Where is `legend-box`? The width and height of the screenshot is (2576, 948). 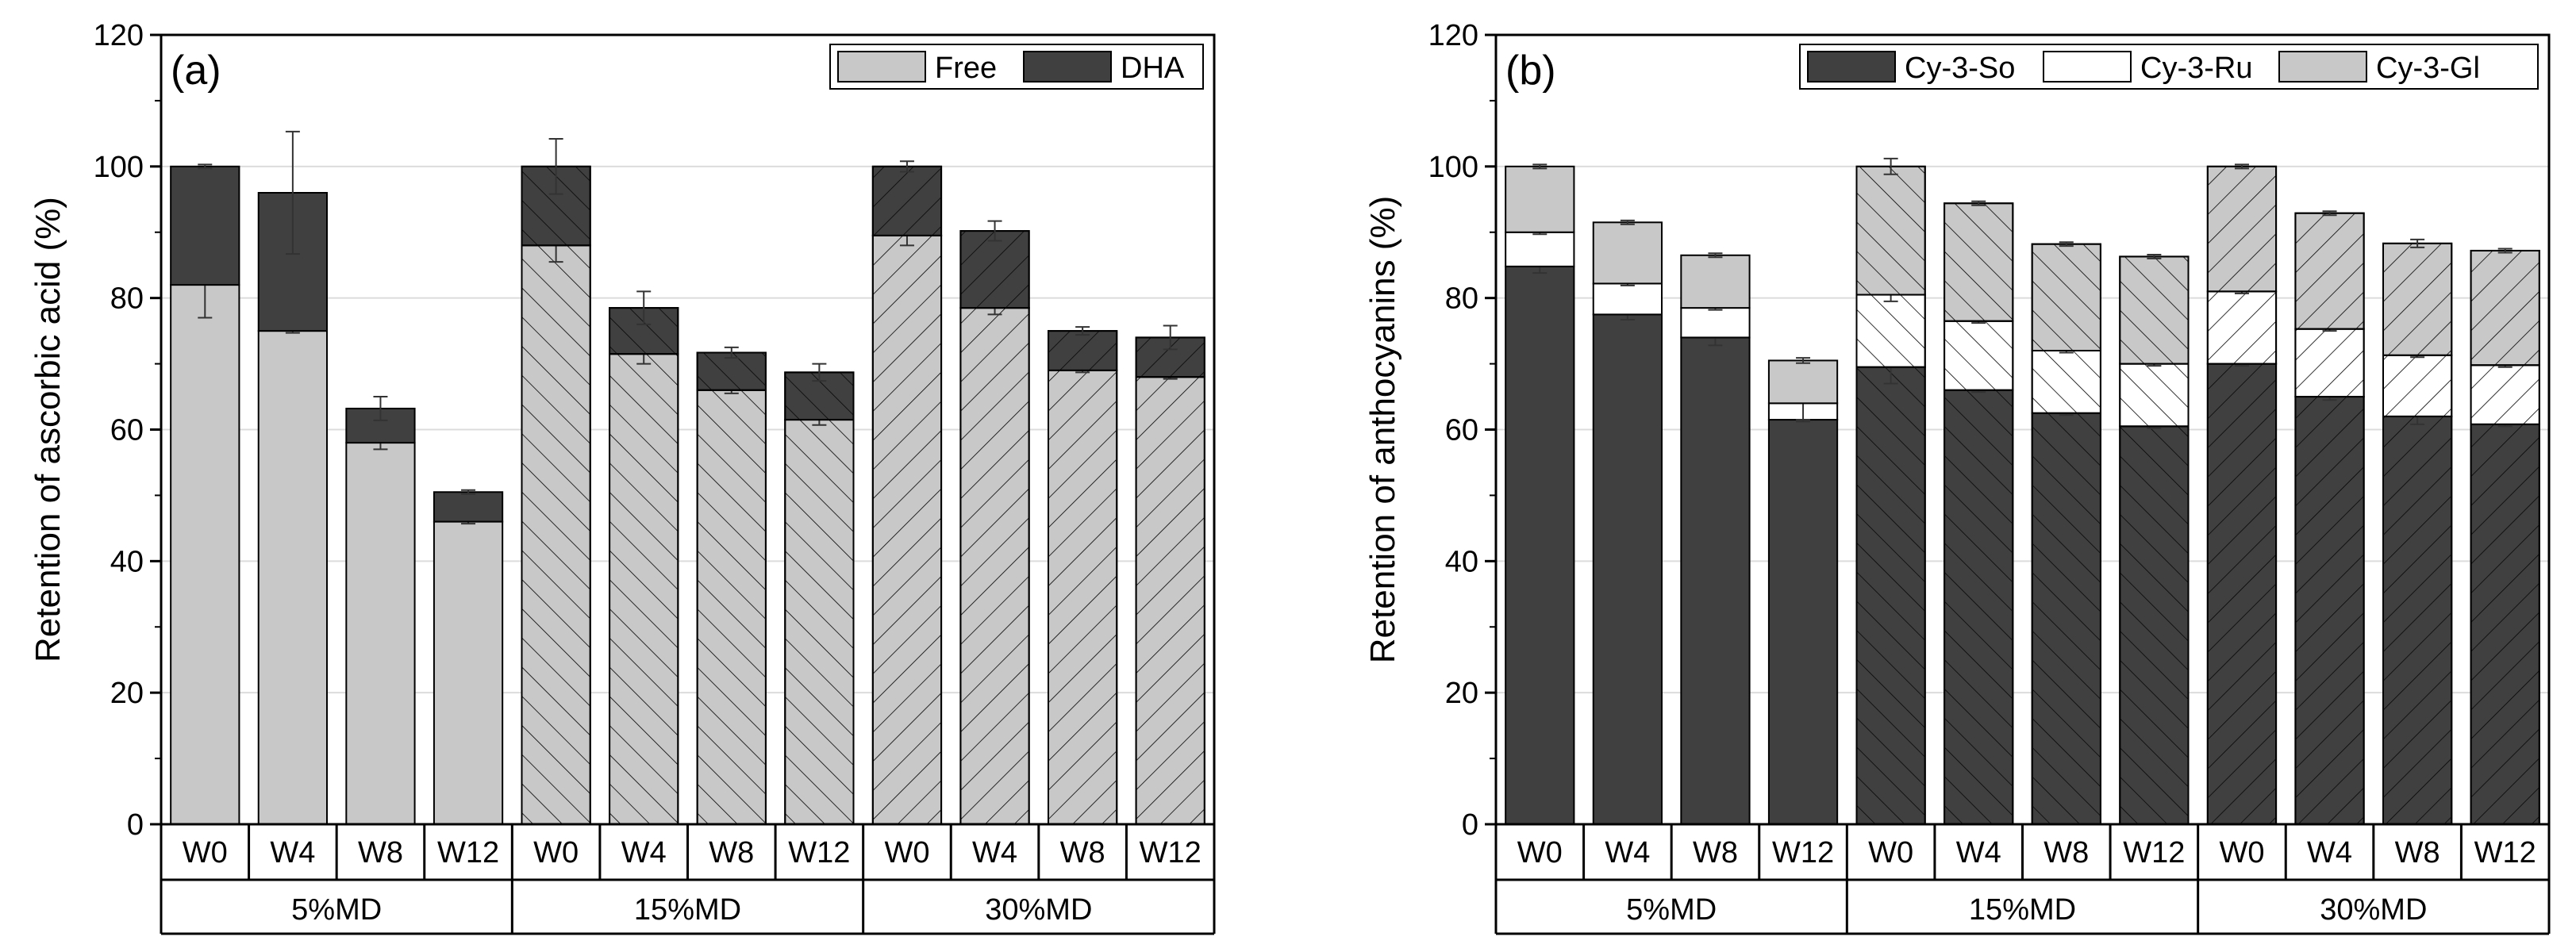 legend-box is located at coordinates (2169, 67).